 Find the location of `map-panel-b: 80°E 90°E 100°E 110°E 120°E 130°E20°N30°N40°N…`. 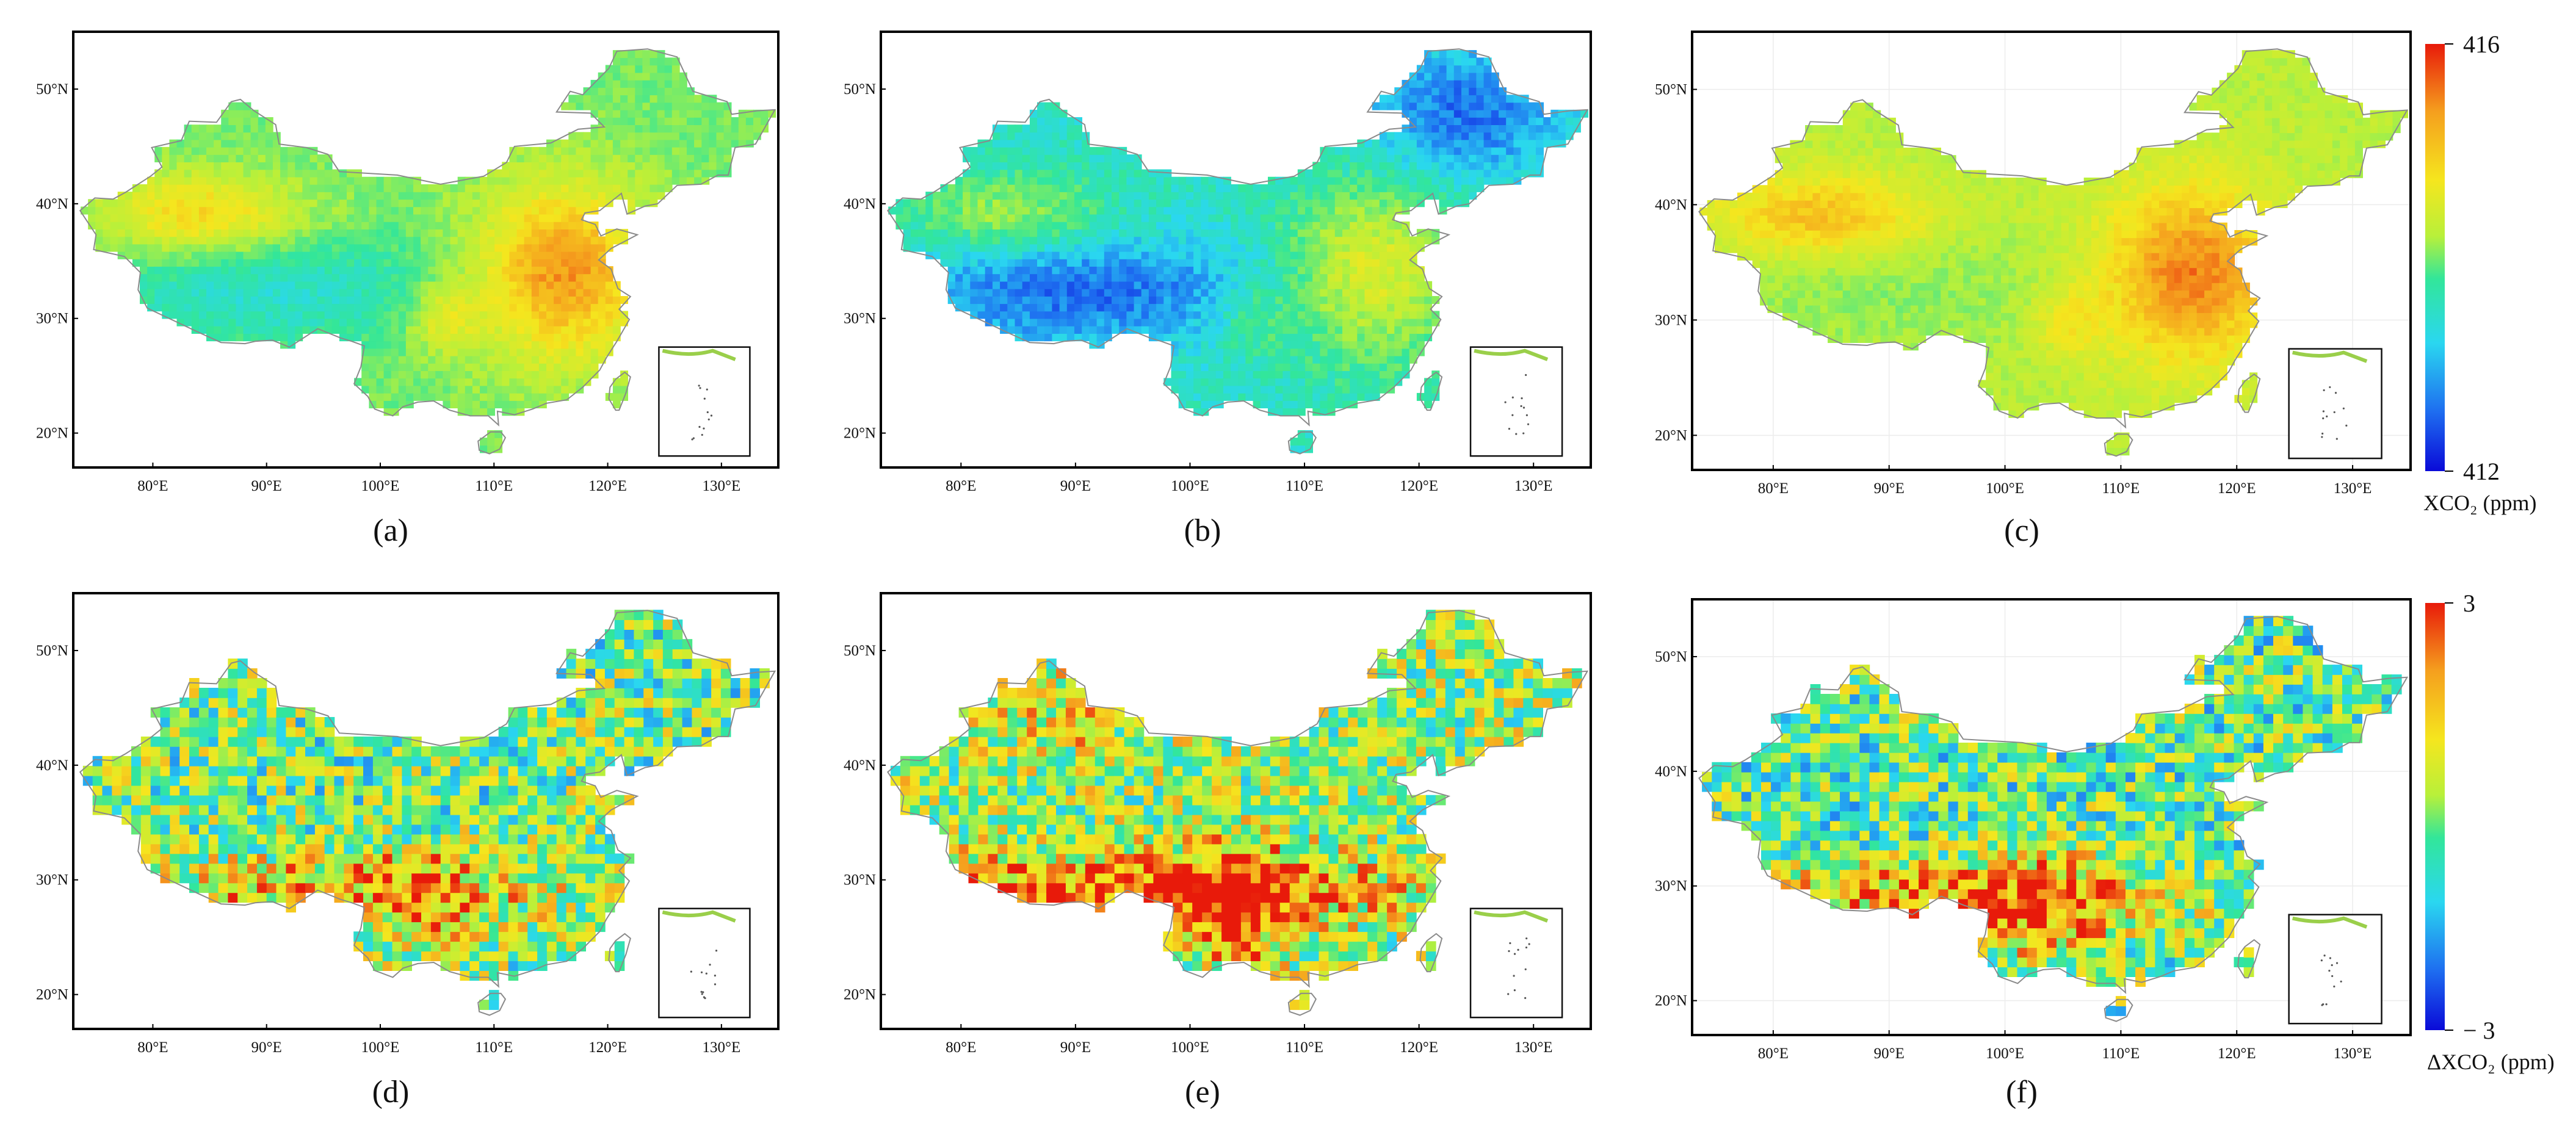

map-panel-b: 80°E 90°E 100°E 110°E 120°E 130°E20°N30°N40°N… is located at coordinates (1218, 290).